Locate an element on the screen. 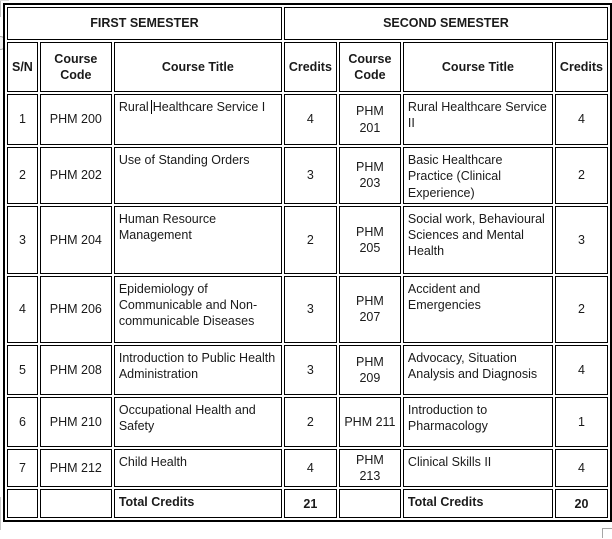  title-text-after-caret: Healthcare Service I is located at coordinates (209, 107).